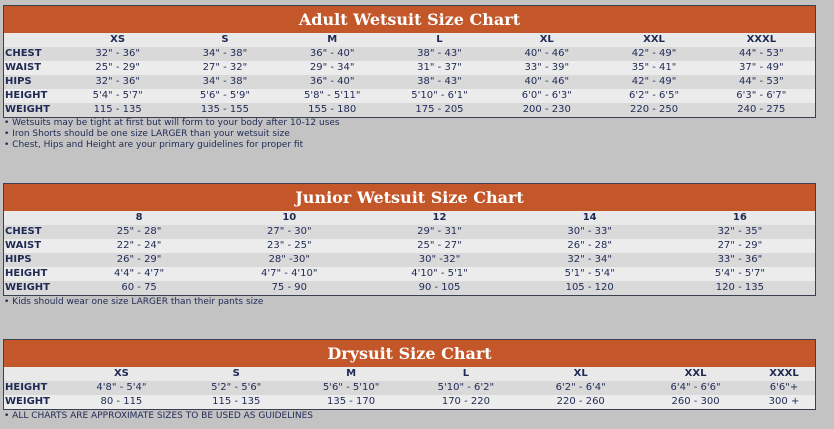 The height and width of the screenshot is (429, 834). Describe the element at coordinates (439, 96) in the screenshot. I see `table-cell: 5'10" - 6'1"` at that location.